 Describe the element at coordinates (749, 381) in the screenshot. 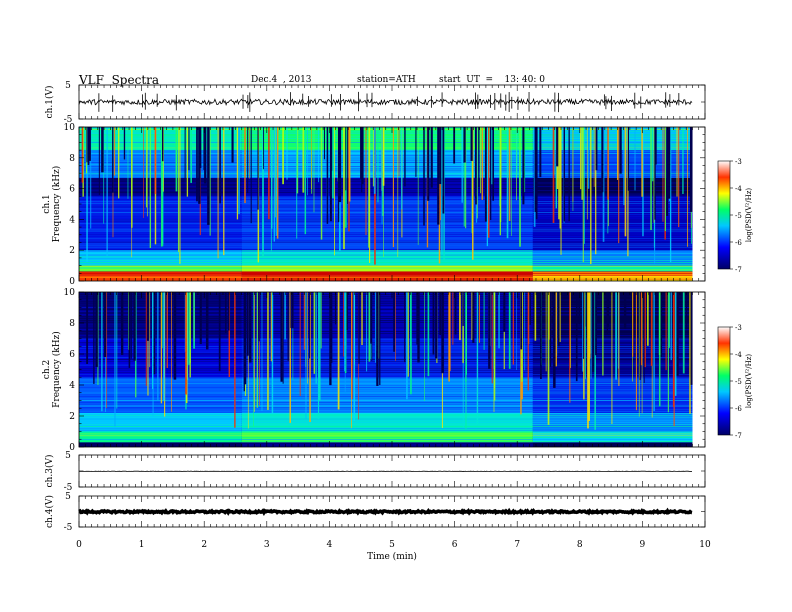

I see `colorbar-label: log(PSD(V²/Hz)` at that location.